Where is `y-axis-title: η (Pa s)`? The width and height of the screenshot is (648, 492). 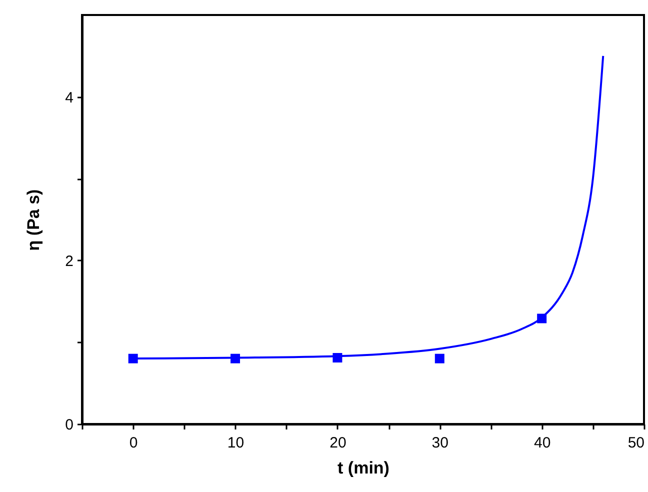
y-axis-title: η (Pa s) is located at coordinates (34, 220).